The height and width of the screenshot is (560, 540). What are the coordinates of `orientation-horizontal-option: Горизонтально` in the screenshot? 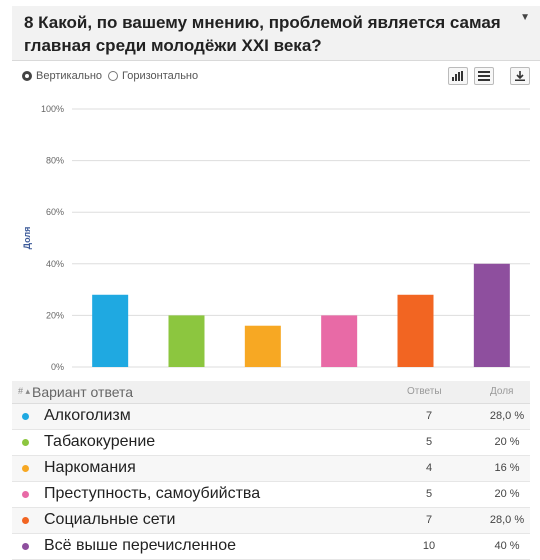 It's located at (153, 76).